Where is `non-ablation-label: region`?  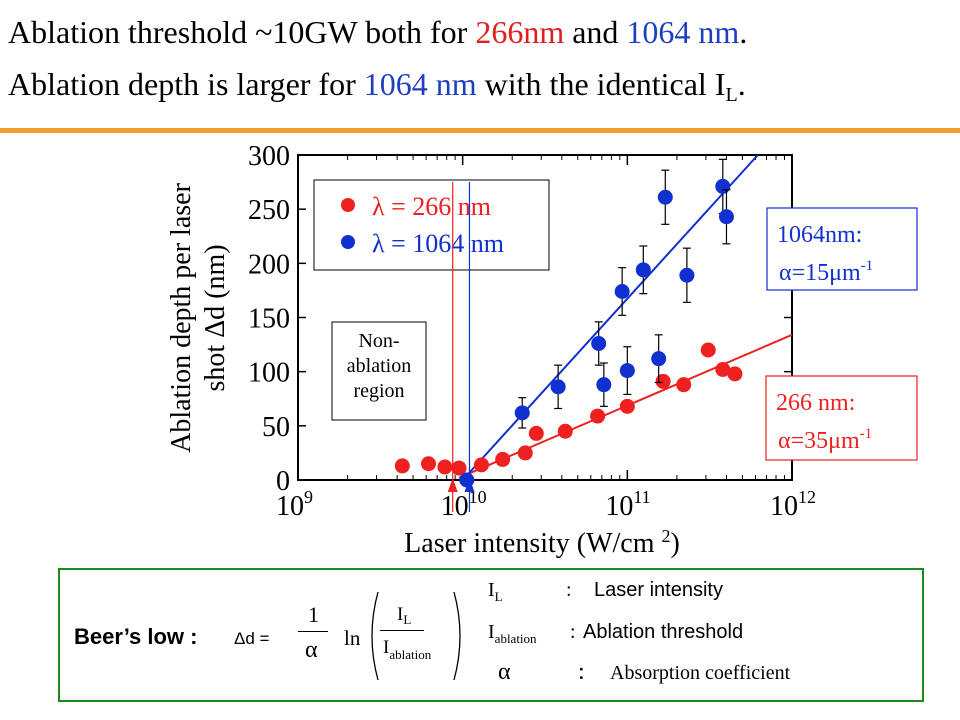
non-ablation-label: region is located at coordinates (378, 391).